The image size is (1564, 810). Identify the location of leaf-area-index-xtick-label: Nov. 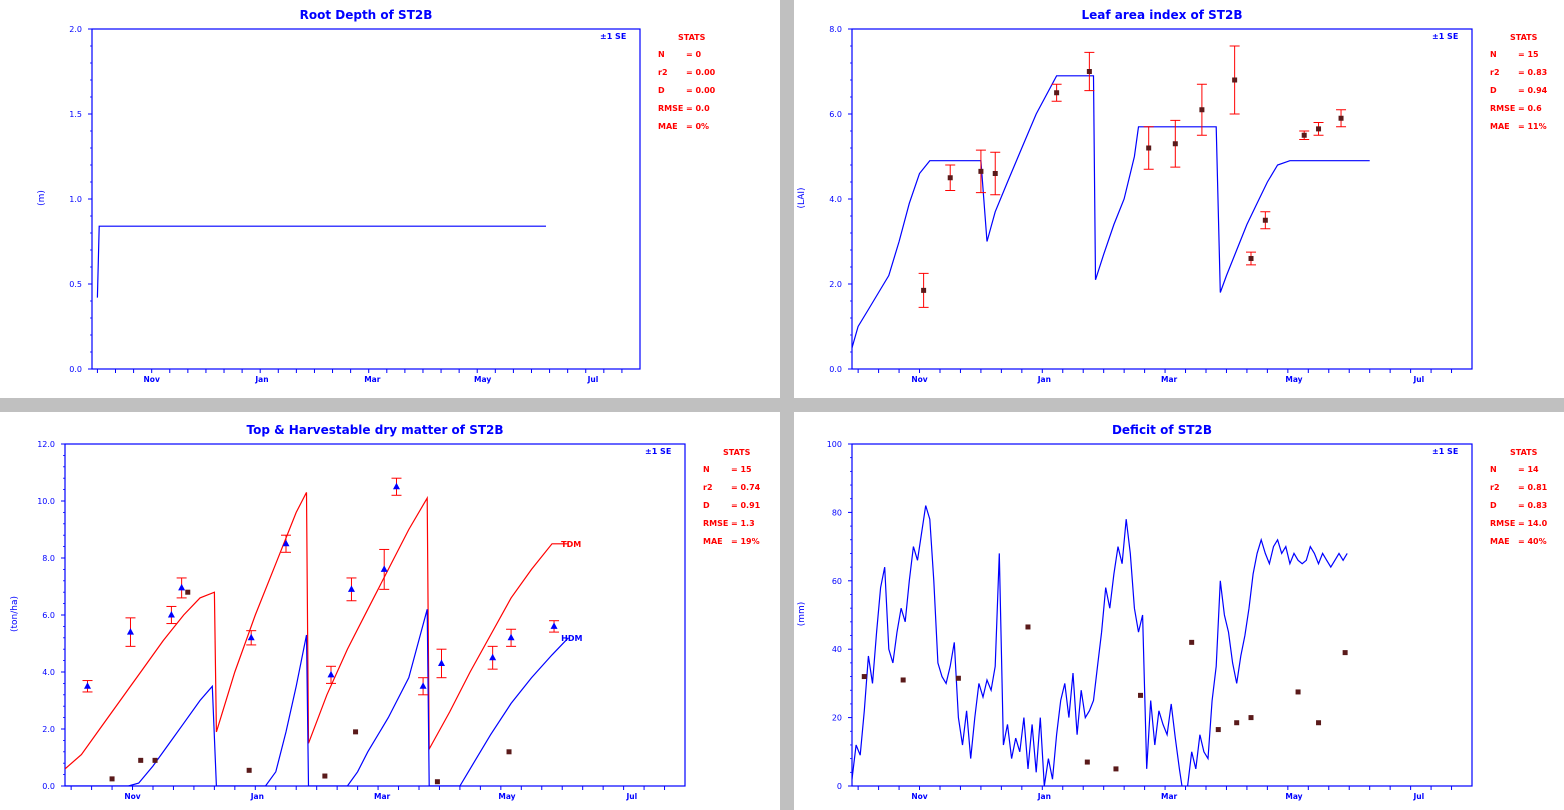
(919, 379).